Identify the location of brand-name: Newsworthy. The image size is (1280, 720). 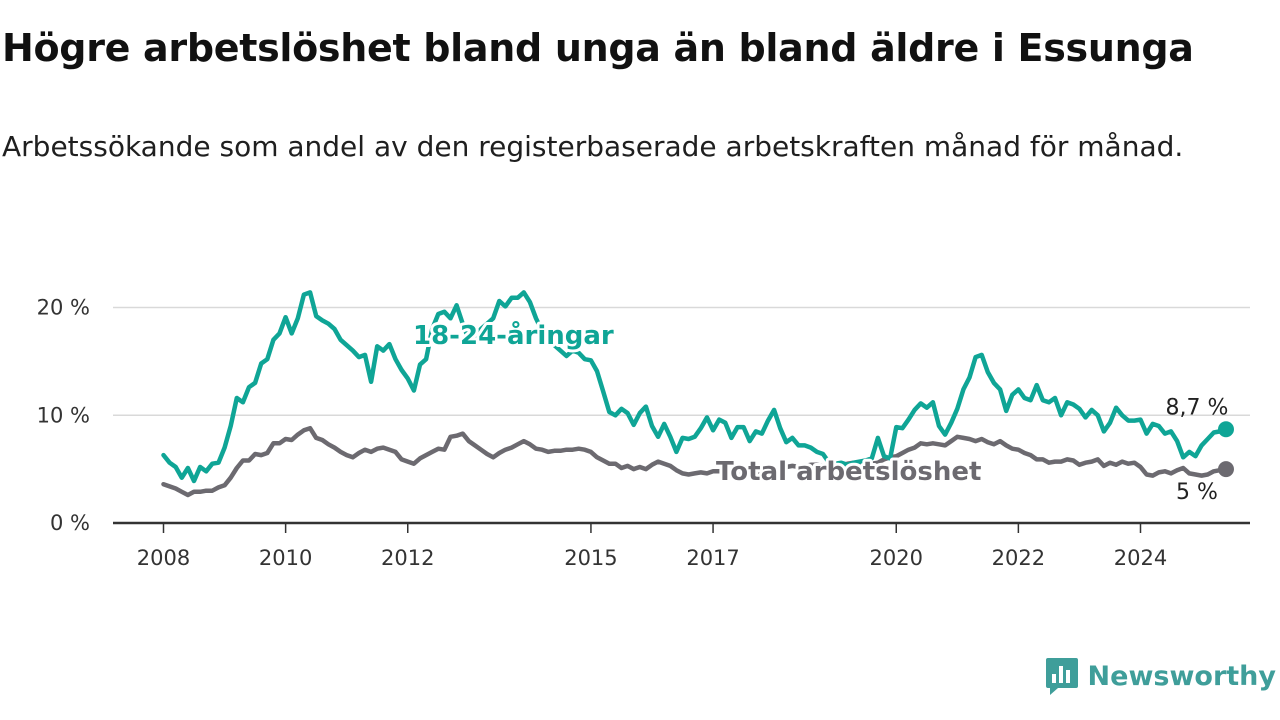
(1181, 676).